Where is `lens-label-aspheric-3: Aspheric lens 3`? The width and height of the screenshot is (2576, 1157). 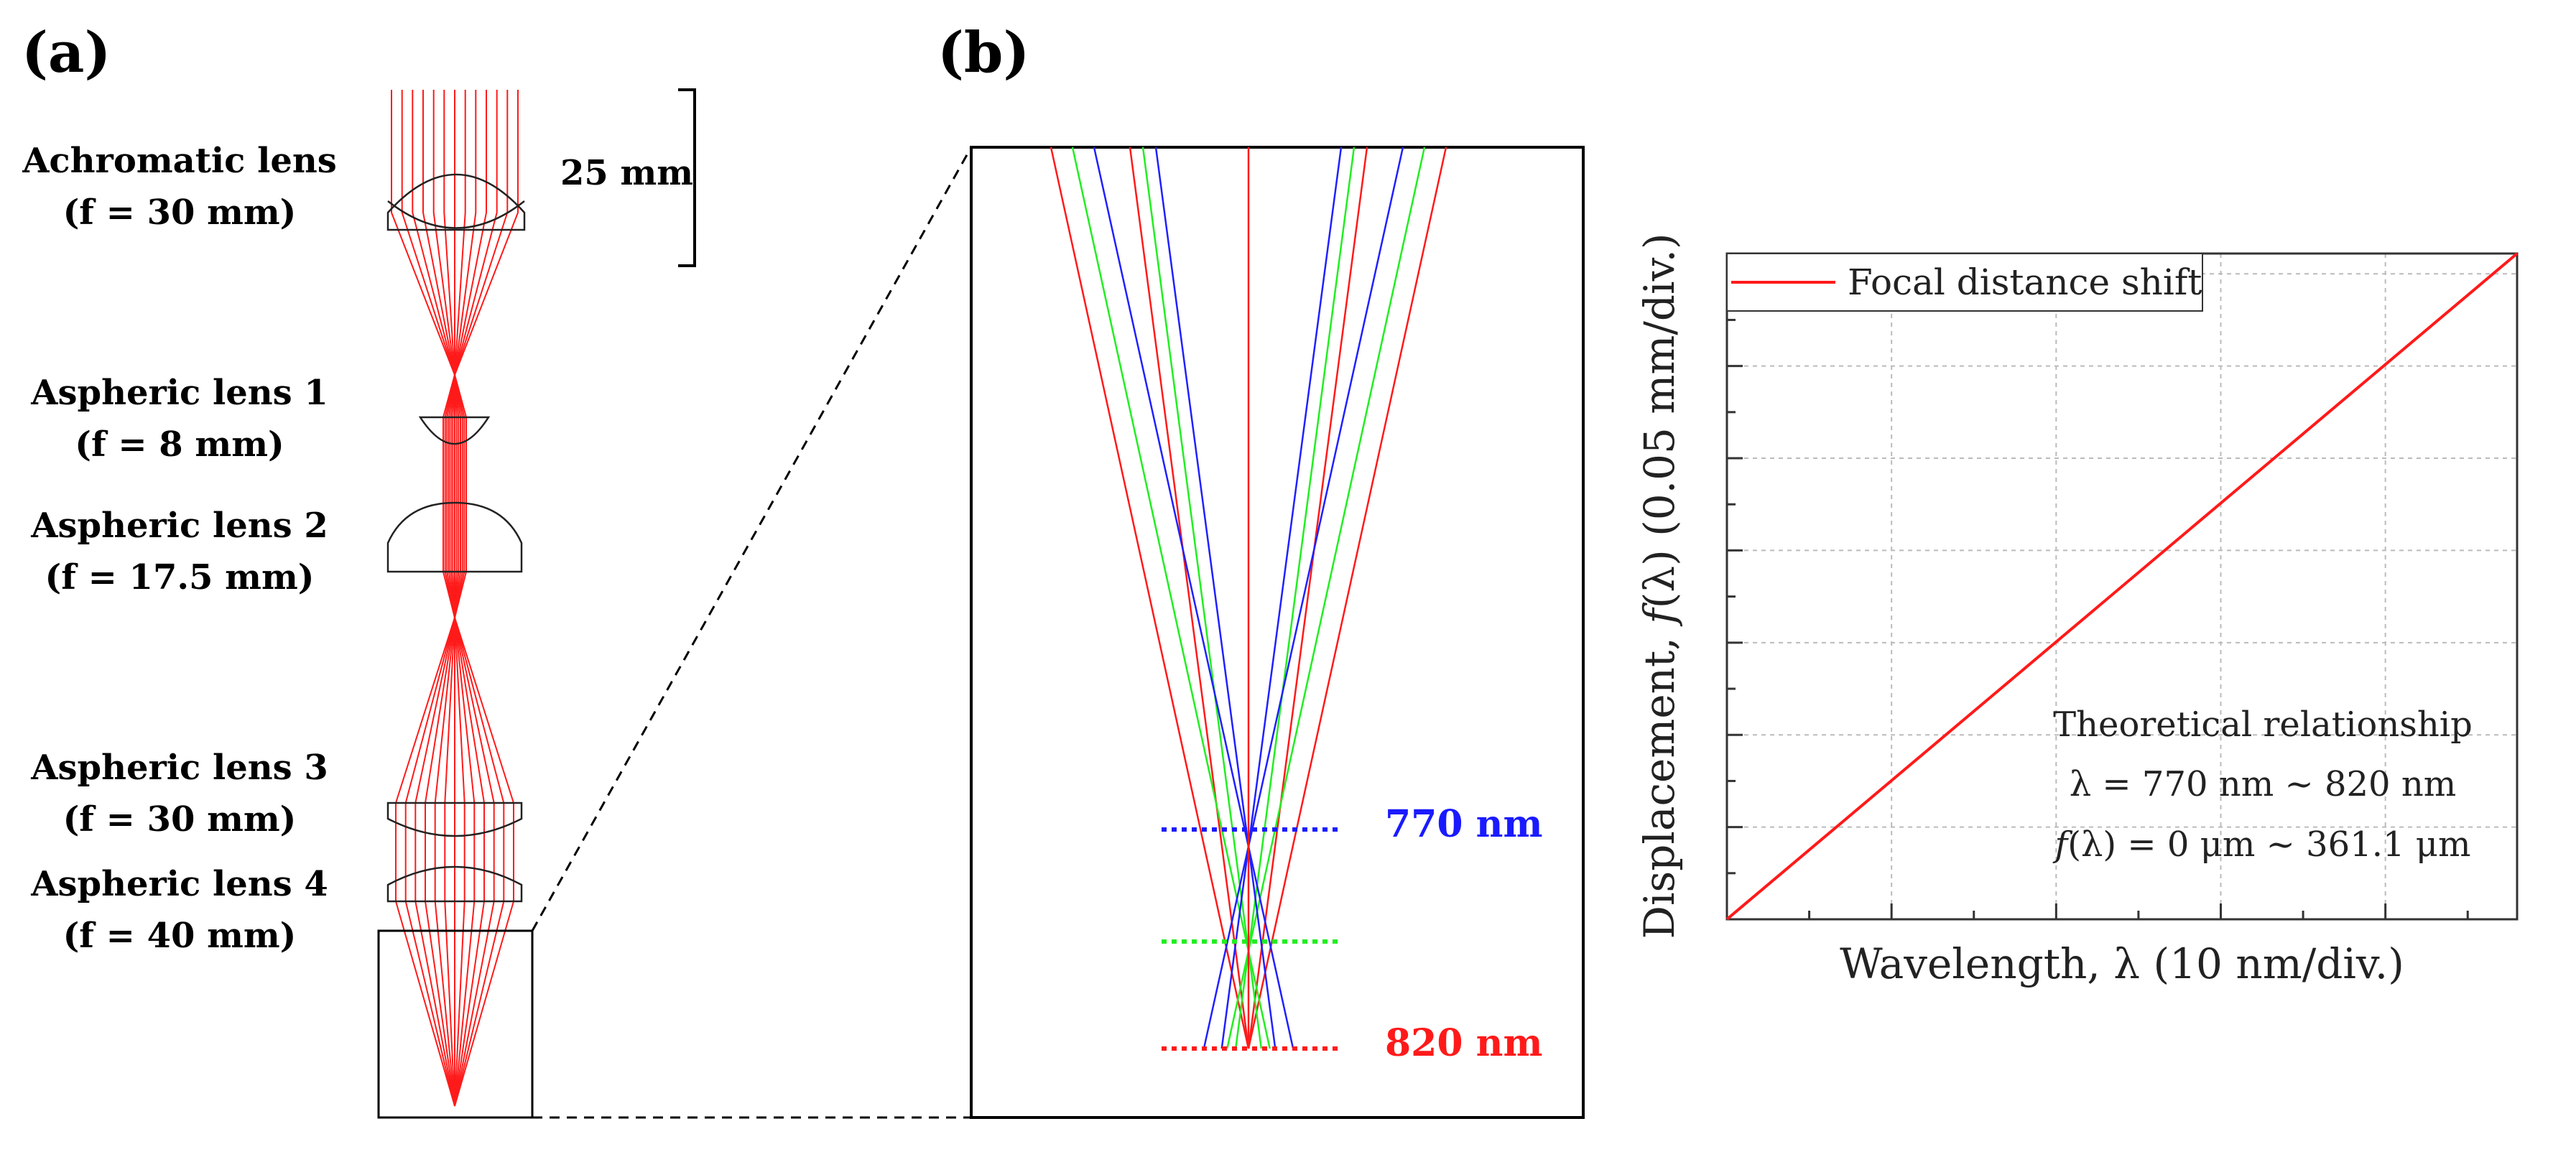 lens-label-aspheric-3: Aspheric lens 3 is located at coordinates (179, 768).